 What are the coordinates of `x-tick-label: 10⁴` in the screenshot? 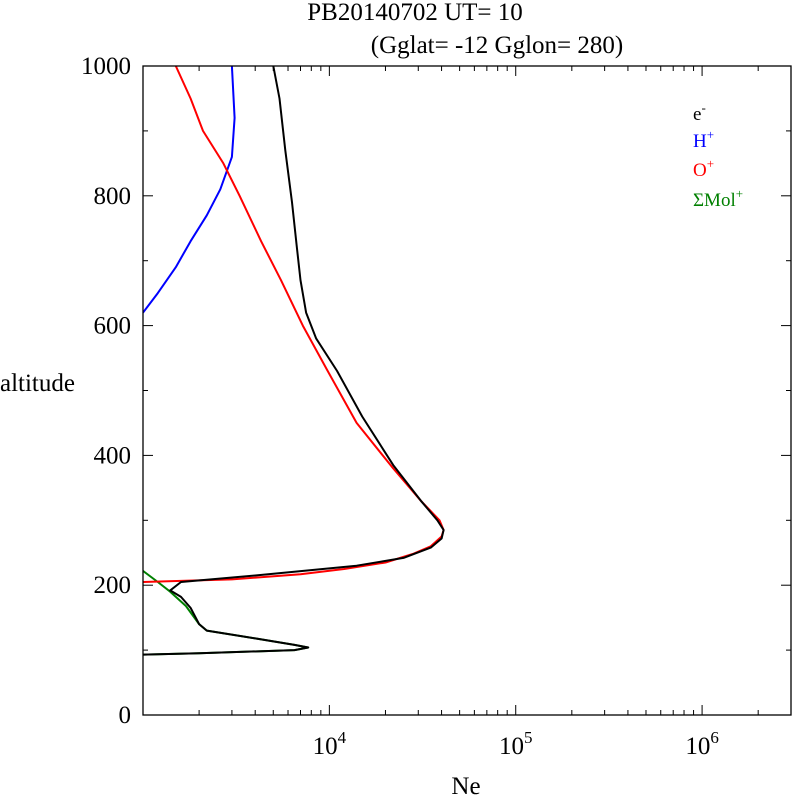 It's located at (330, 744).